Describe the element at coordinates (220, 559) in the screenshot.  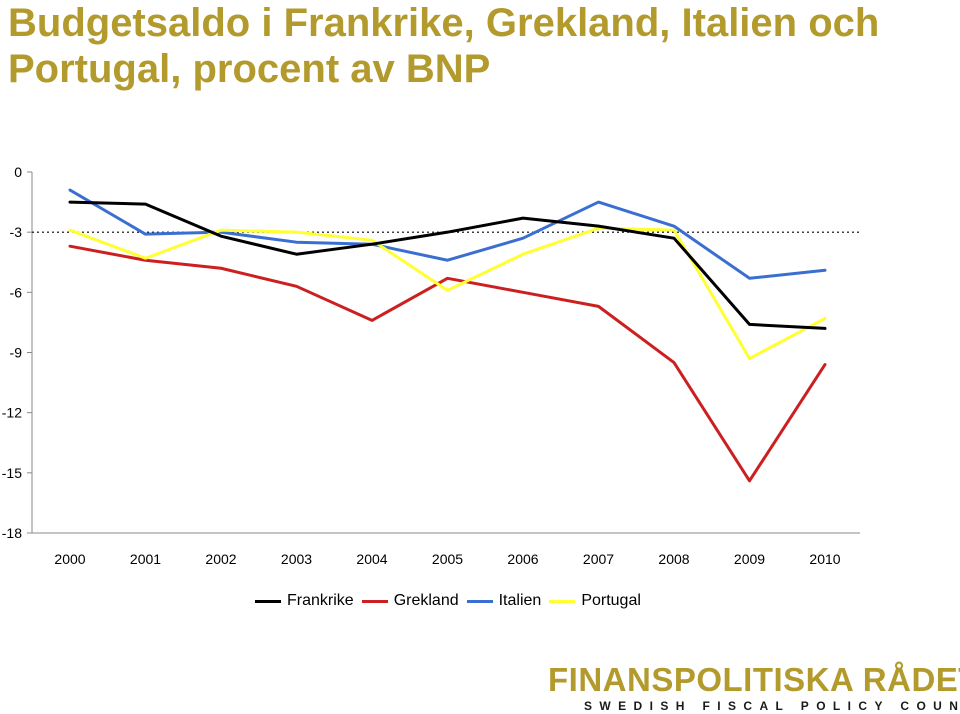
I see `x-tick-label: 2002` at that location.